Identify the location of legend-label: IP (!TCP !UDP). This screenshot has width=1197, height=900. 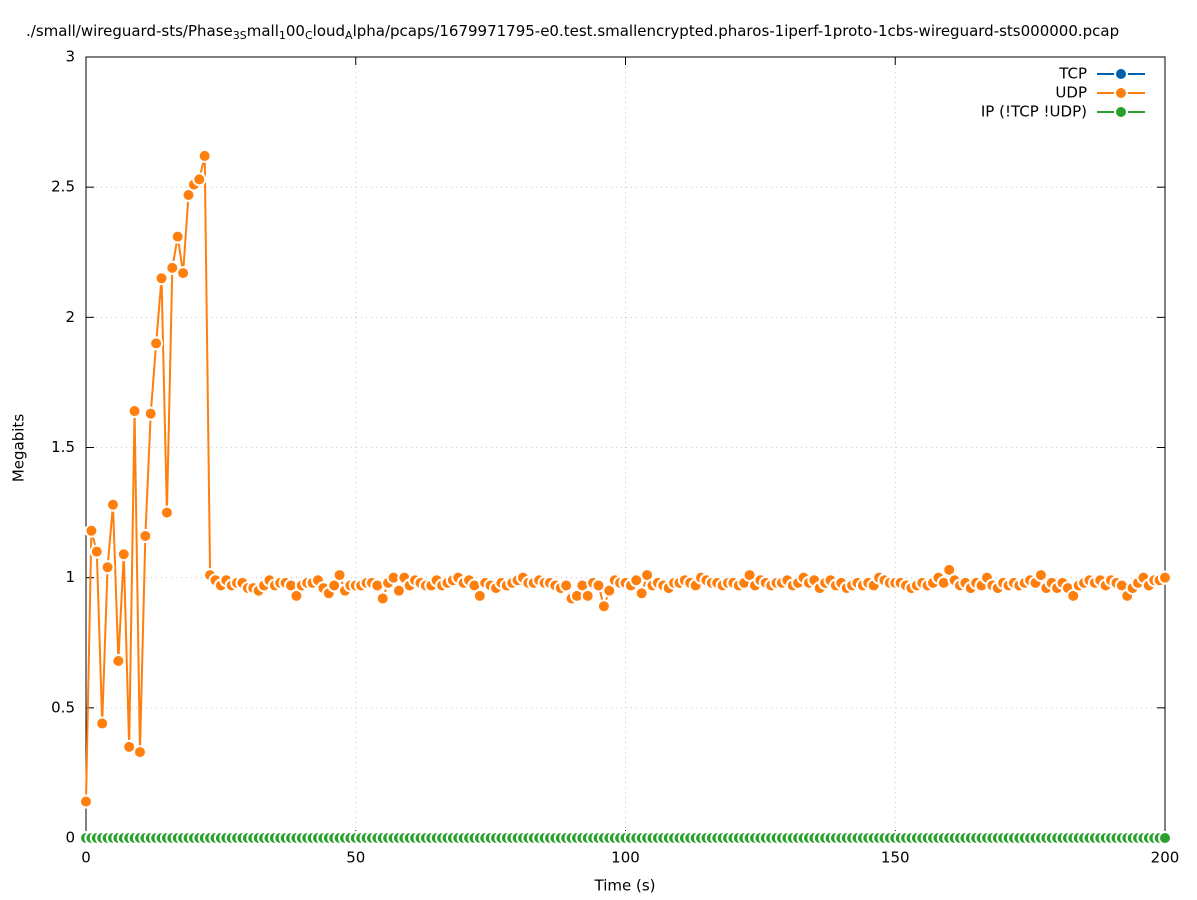
(1034, 112).